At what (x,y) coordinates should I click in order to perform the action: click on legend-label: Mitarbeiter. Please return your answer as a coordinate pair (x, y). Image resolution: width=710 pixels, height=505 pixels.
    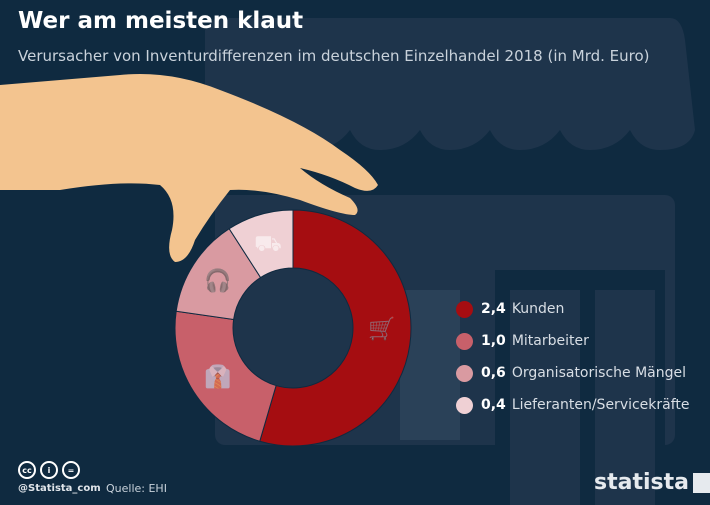
    Looking at the image, I should click on (550, 341).